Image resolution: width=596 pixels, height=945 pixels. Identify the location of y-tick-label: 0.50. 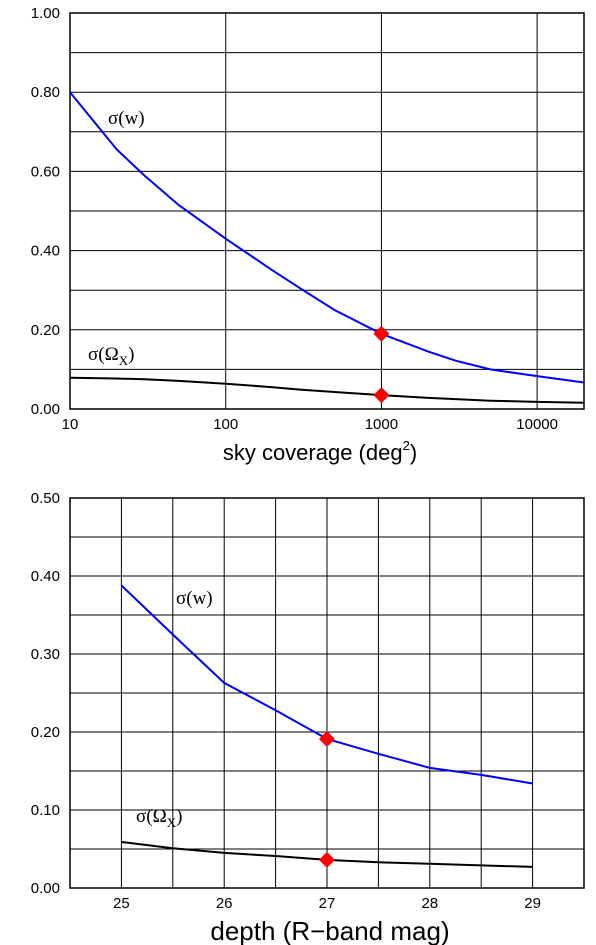
(45, 498).